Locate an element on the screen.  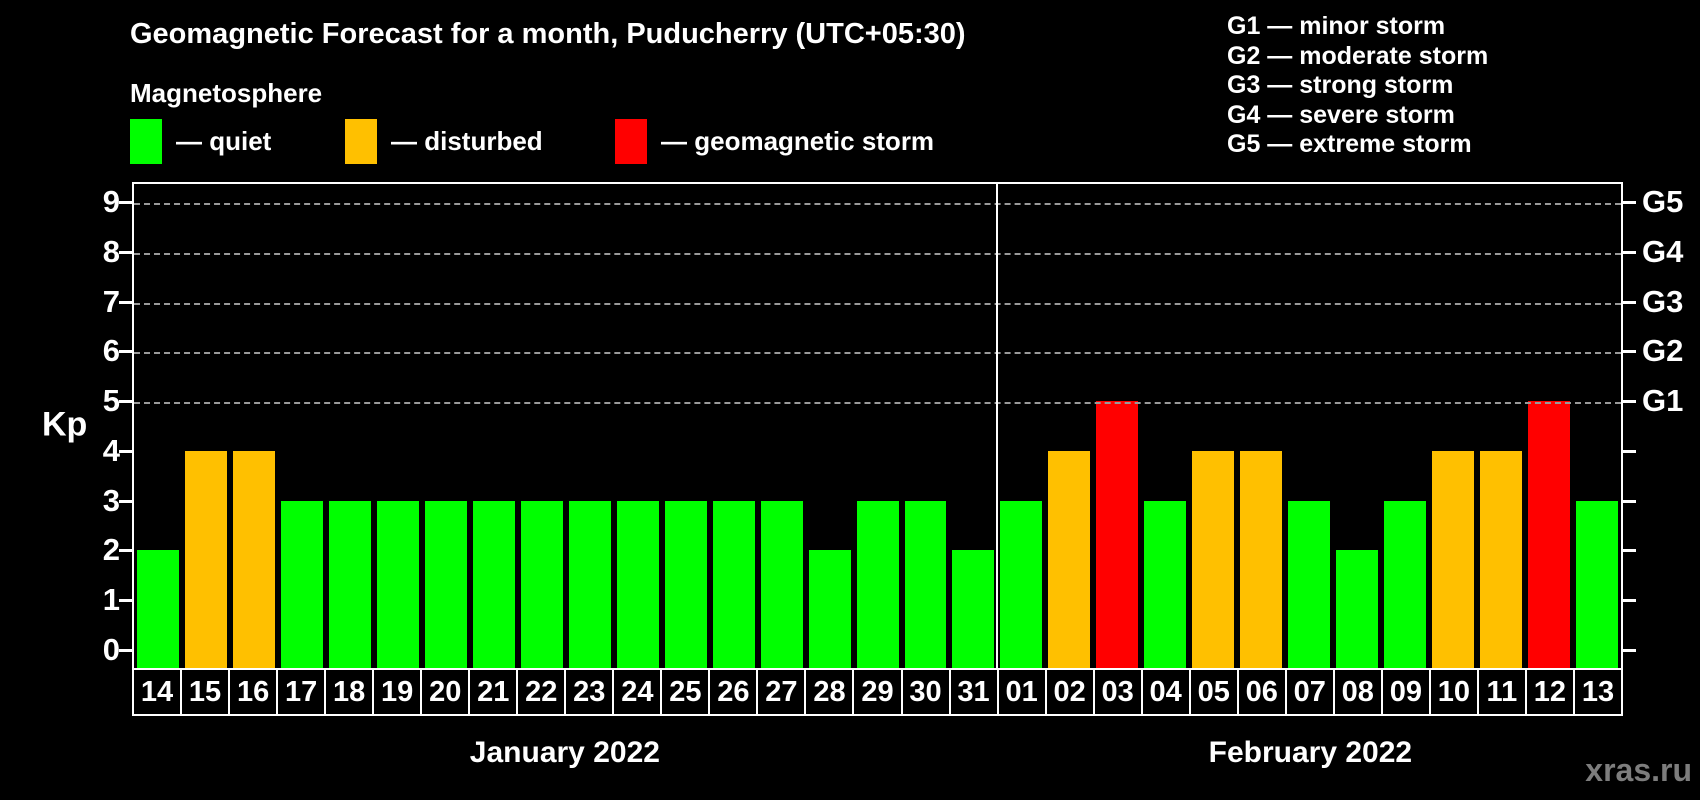
g-axis-label-g2: G2 is located at coordinates (1663, 351).